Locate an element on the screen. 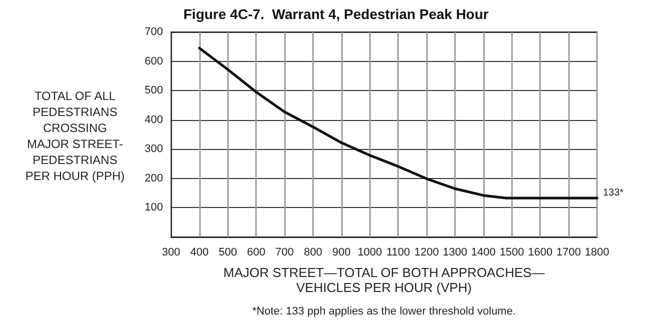  y-tick-label: 200 is located at coordinates (153, 178).